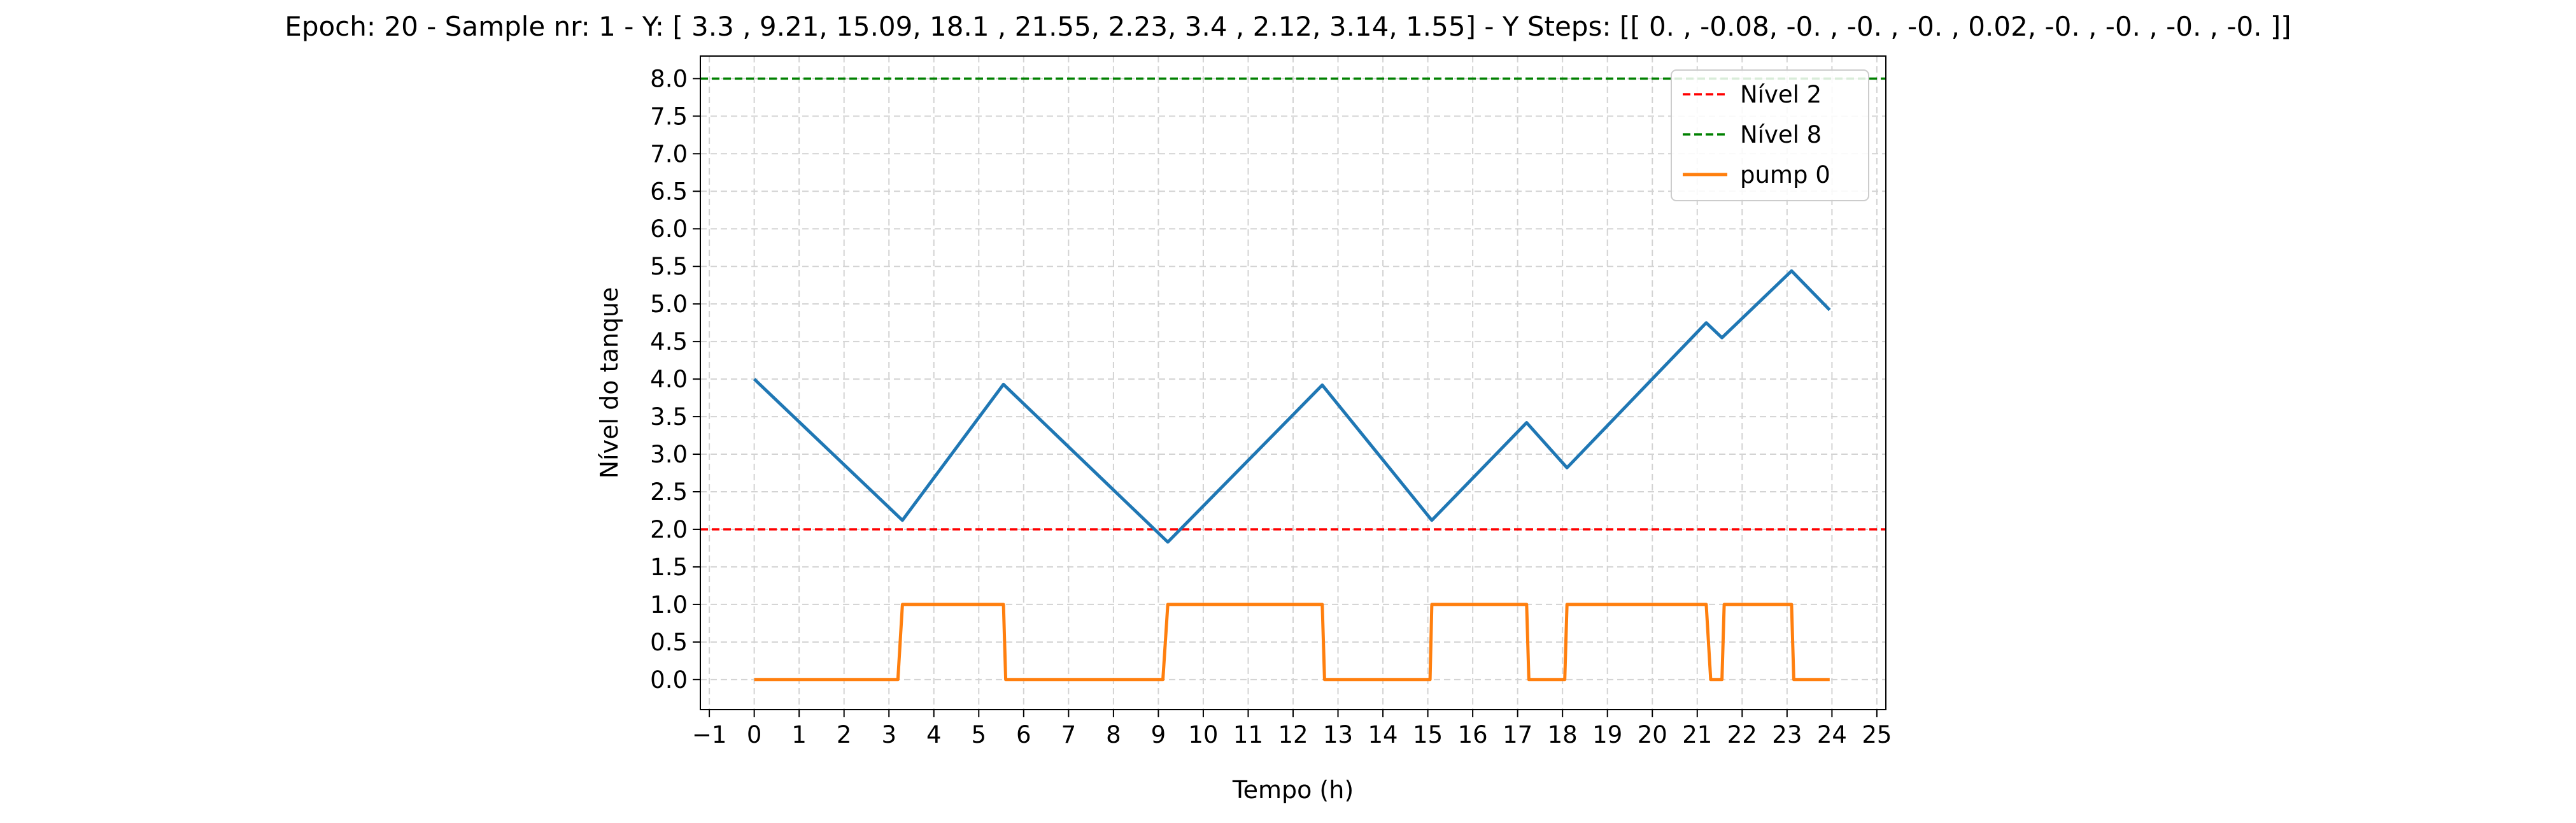 This screenshot has width=2576, height=823. I want to click on x-tick-label: 5, so click(979, 735).